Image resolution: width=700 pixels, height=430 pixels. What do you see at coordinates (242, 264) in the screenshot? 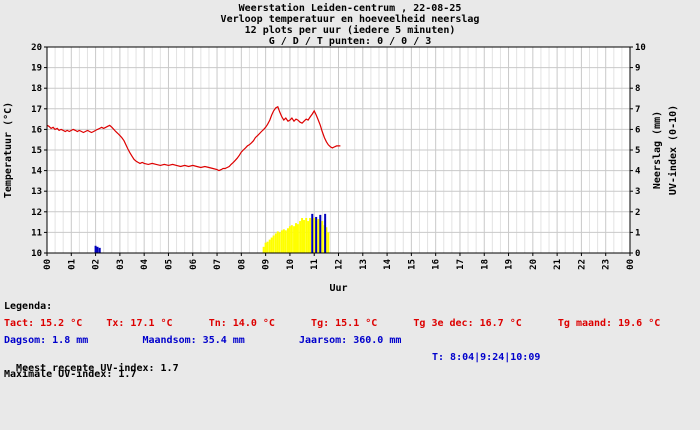
I see `svg-text: 08` at bounding box center [242, 264].